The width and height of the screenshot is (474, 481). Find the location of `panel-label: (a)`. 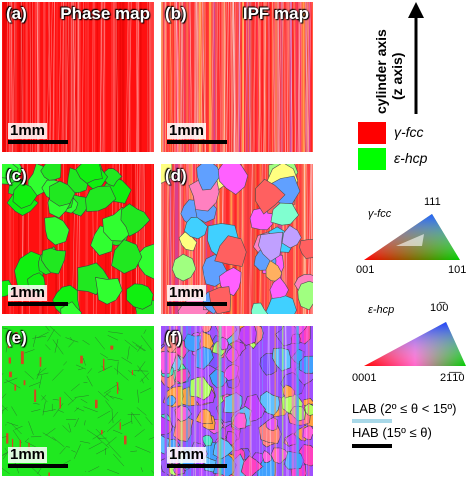

panel-label: (a) is located at coordinates (16, 13).